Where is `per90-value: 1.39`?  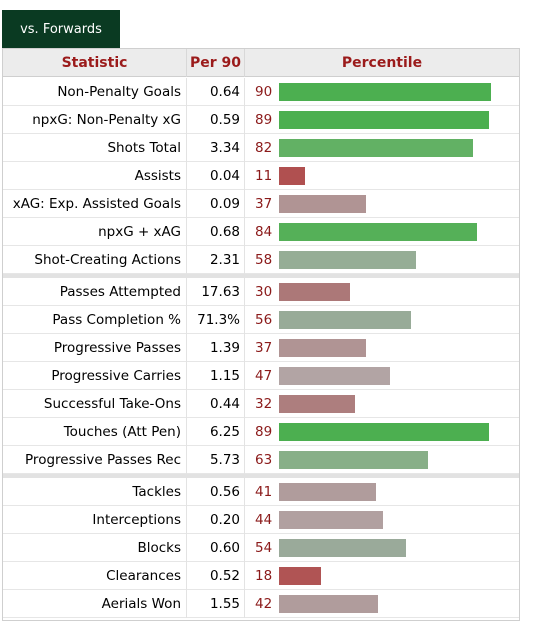
per90-value: 1.39 is located at coordinates (216, 348).